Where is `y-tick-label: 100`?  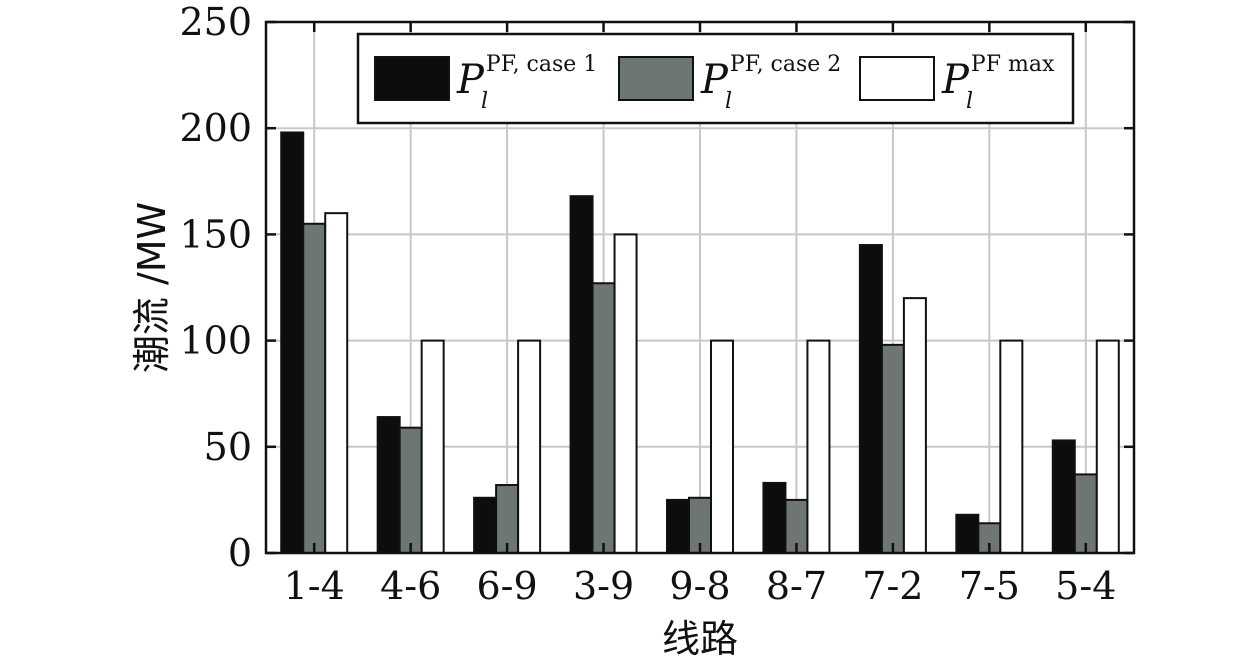
y-tick-label: 100 is located at coordinates (215, 341).